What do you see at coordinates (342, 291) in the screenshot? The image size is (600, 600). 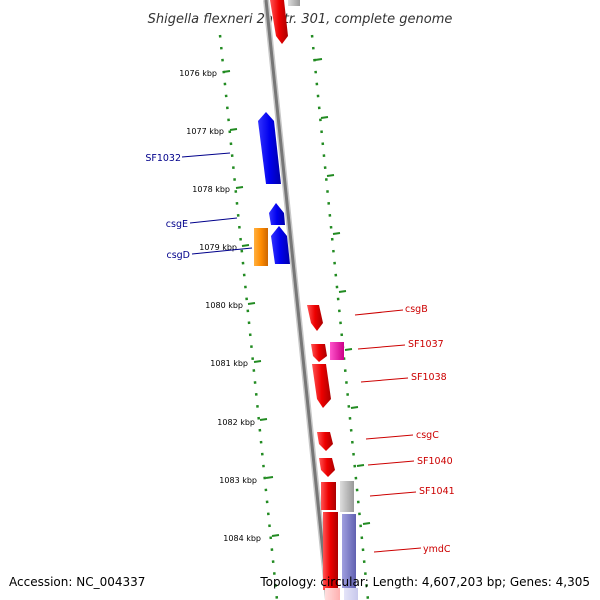 I see `right-major-ticks` at bounding box center [342, 291].